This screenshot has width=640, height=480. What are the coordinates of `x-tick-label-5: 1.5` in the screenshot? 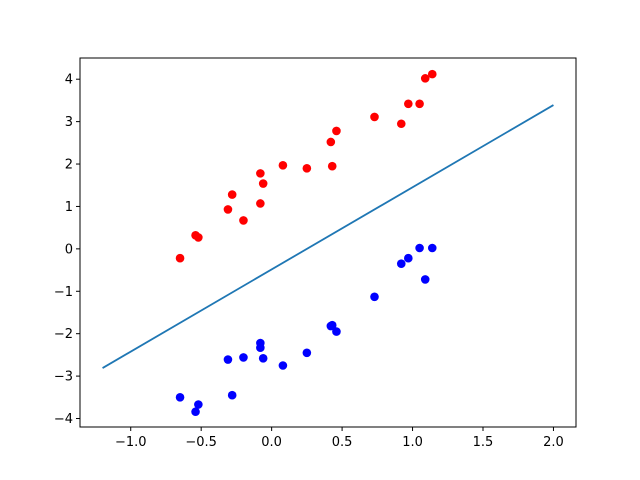 It's located at (483, 442).